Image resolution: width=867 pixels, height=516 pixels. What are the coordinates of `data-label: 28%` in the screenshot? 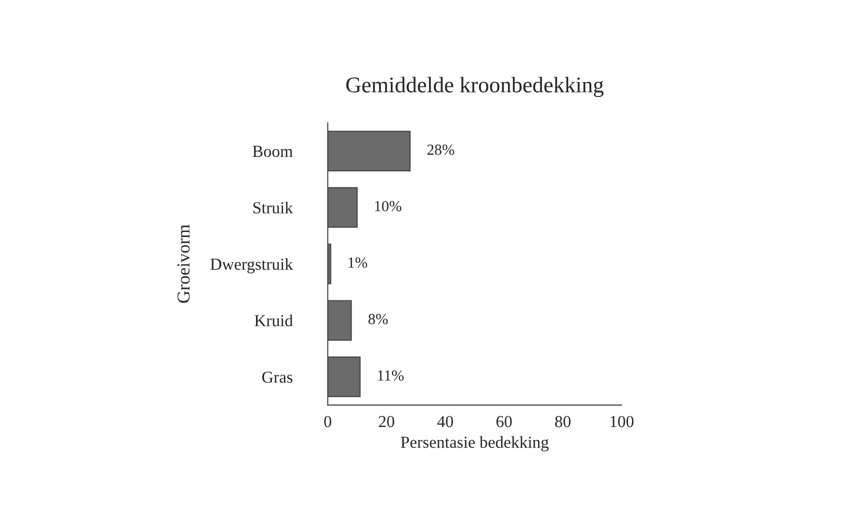 It's located at (440, 149).